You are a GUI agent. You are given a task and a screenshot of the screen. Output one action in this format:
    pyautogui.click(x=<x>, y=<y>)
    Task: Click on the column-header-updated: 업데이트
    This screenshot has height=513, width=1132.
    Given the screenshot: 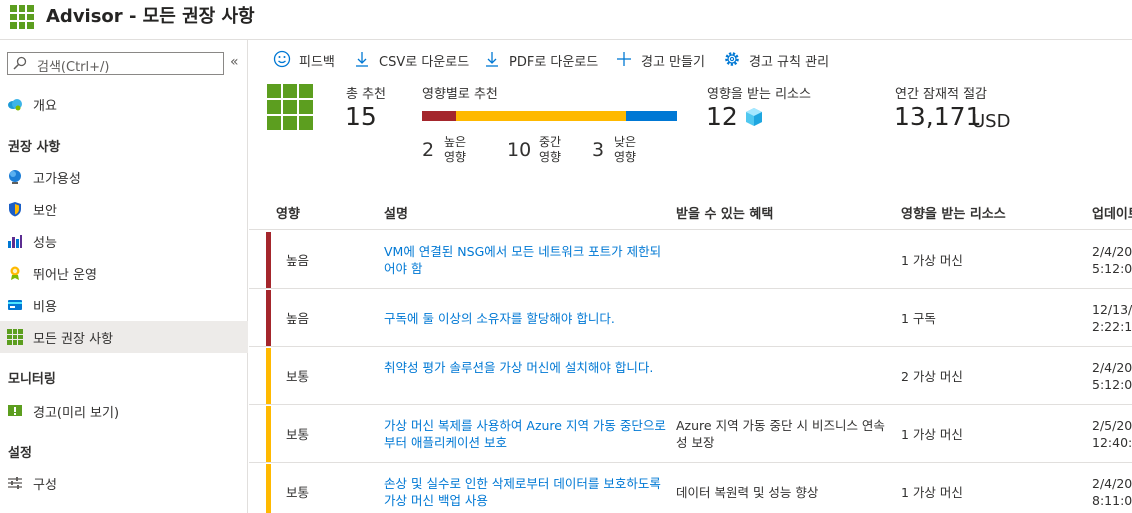 What is the action you would take?
    pyautogui.click(x=1112, y=214)
    